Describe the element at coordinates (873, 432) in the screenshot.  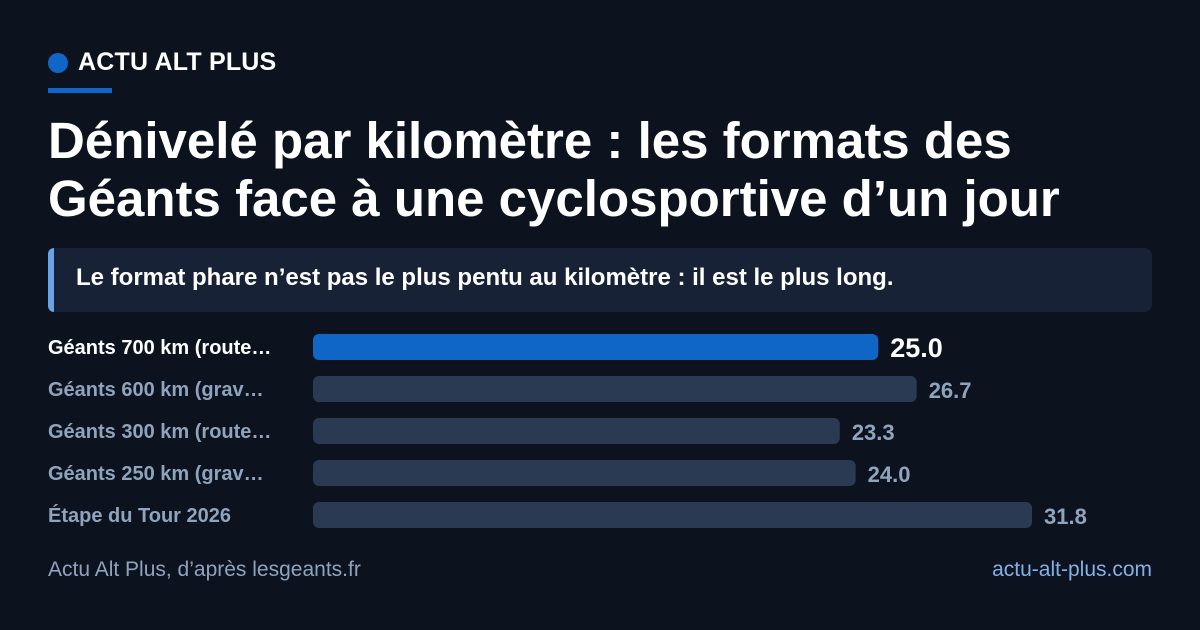
I see `bar-value-label: 23.3` at that location.